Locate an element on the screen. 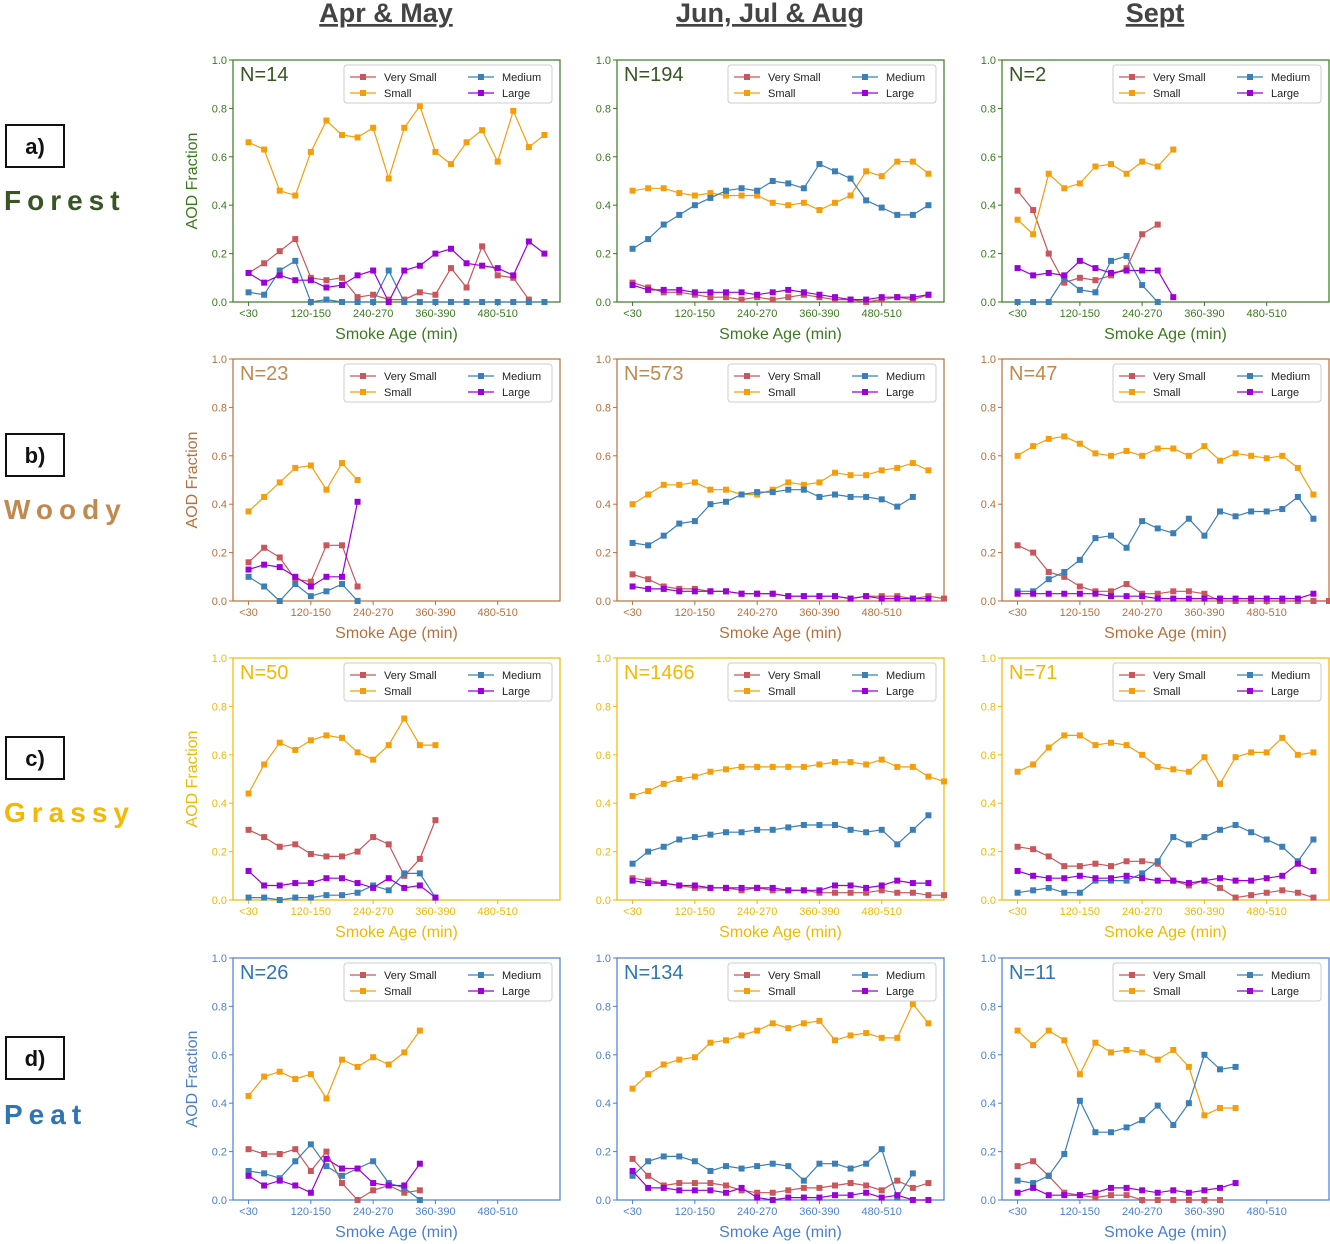 This screenshot has width=1330, height=1244. y-tick-label: 0.8 is located at coordinates (219, 1007).